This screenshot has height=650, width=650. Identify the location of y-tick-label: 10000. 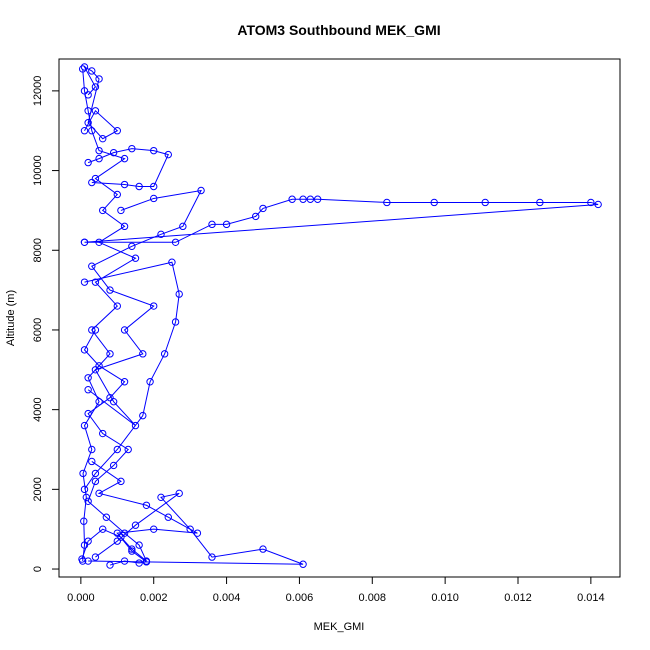
(38, 170).